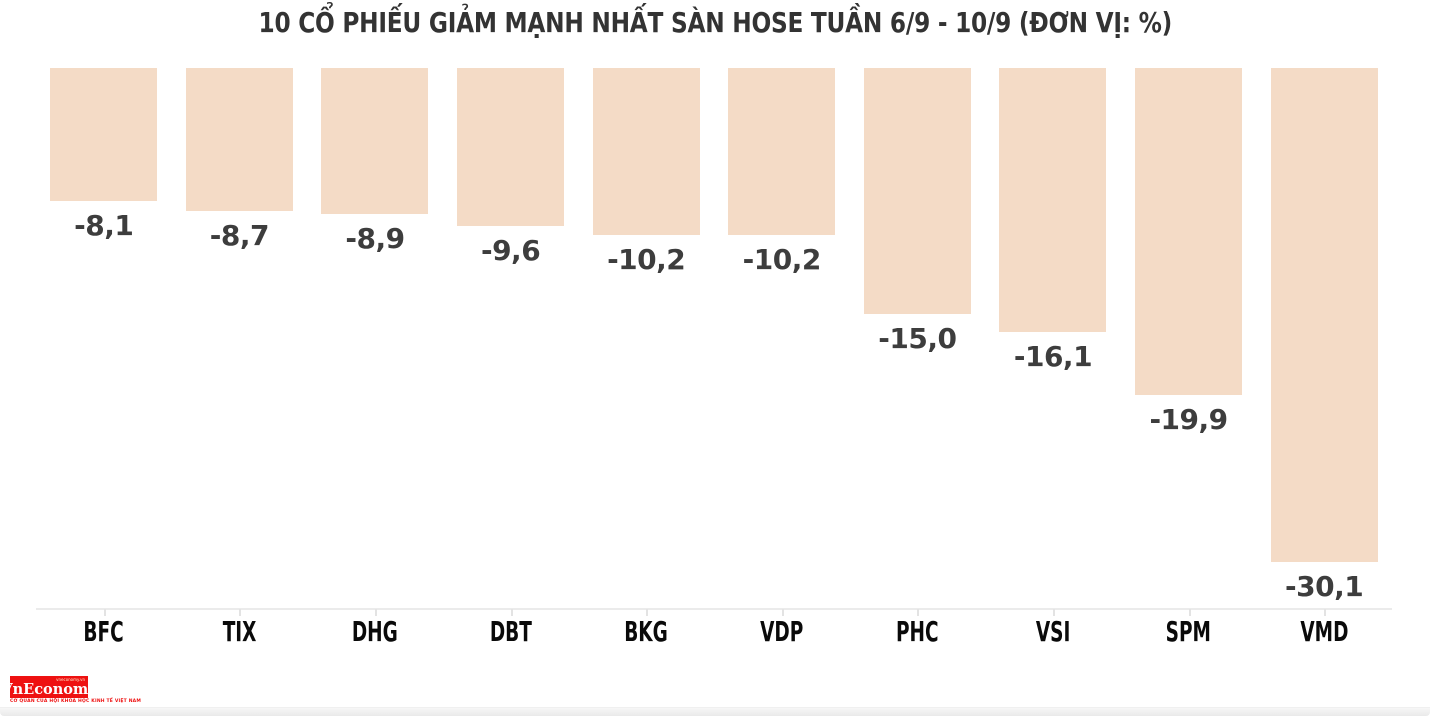 The image size is (1430, 716). I want to click on bar-bkg, so click(646, 151).